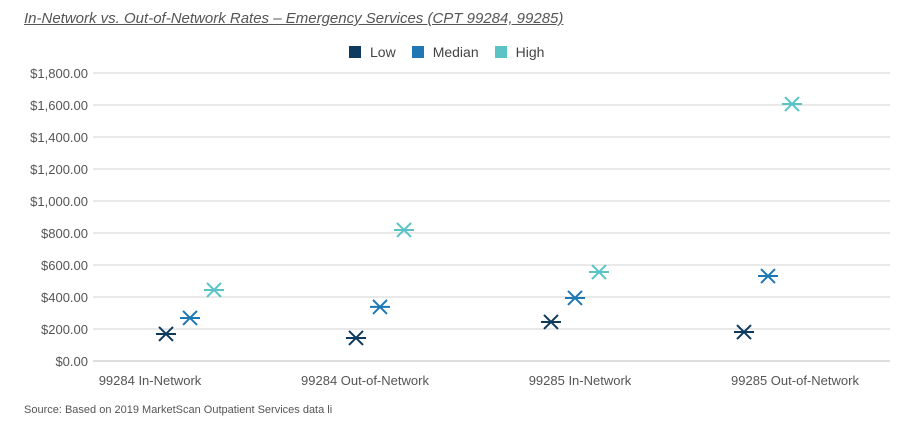  Describe the element at coordinates (150, 380) in the screenshot. I see `x-tick-label: 99284 In-Network` at that location.